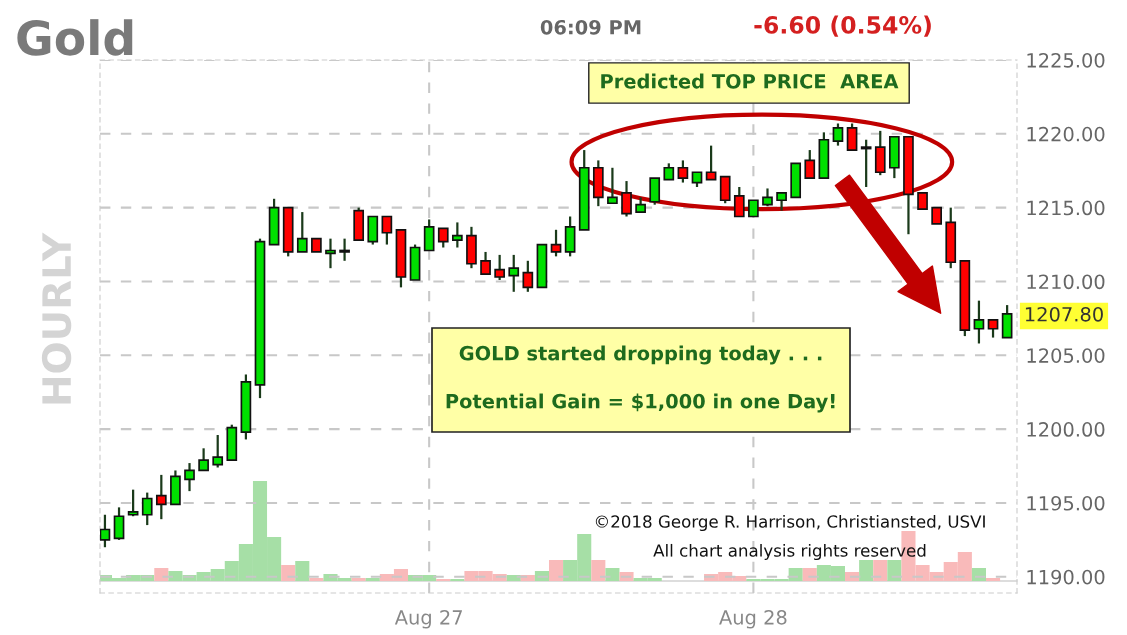  I want to click on y-tick-label: 1210.00, so click(1066, 282).